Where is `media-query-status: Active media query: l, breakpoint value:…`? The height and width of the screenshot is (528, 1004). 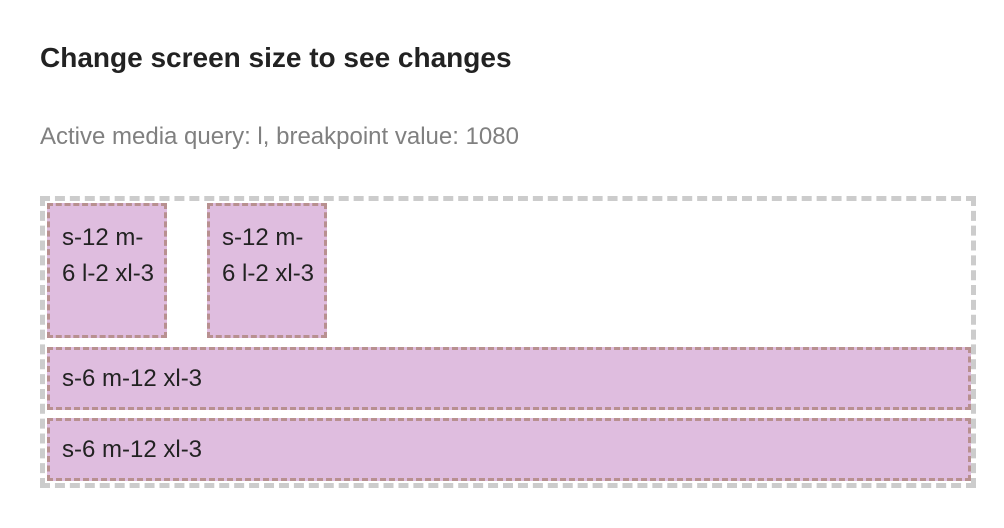
media-query-status: Active media query: l, breakpoint value:… is located at coordinates (279, 136).